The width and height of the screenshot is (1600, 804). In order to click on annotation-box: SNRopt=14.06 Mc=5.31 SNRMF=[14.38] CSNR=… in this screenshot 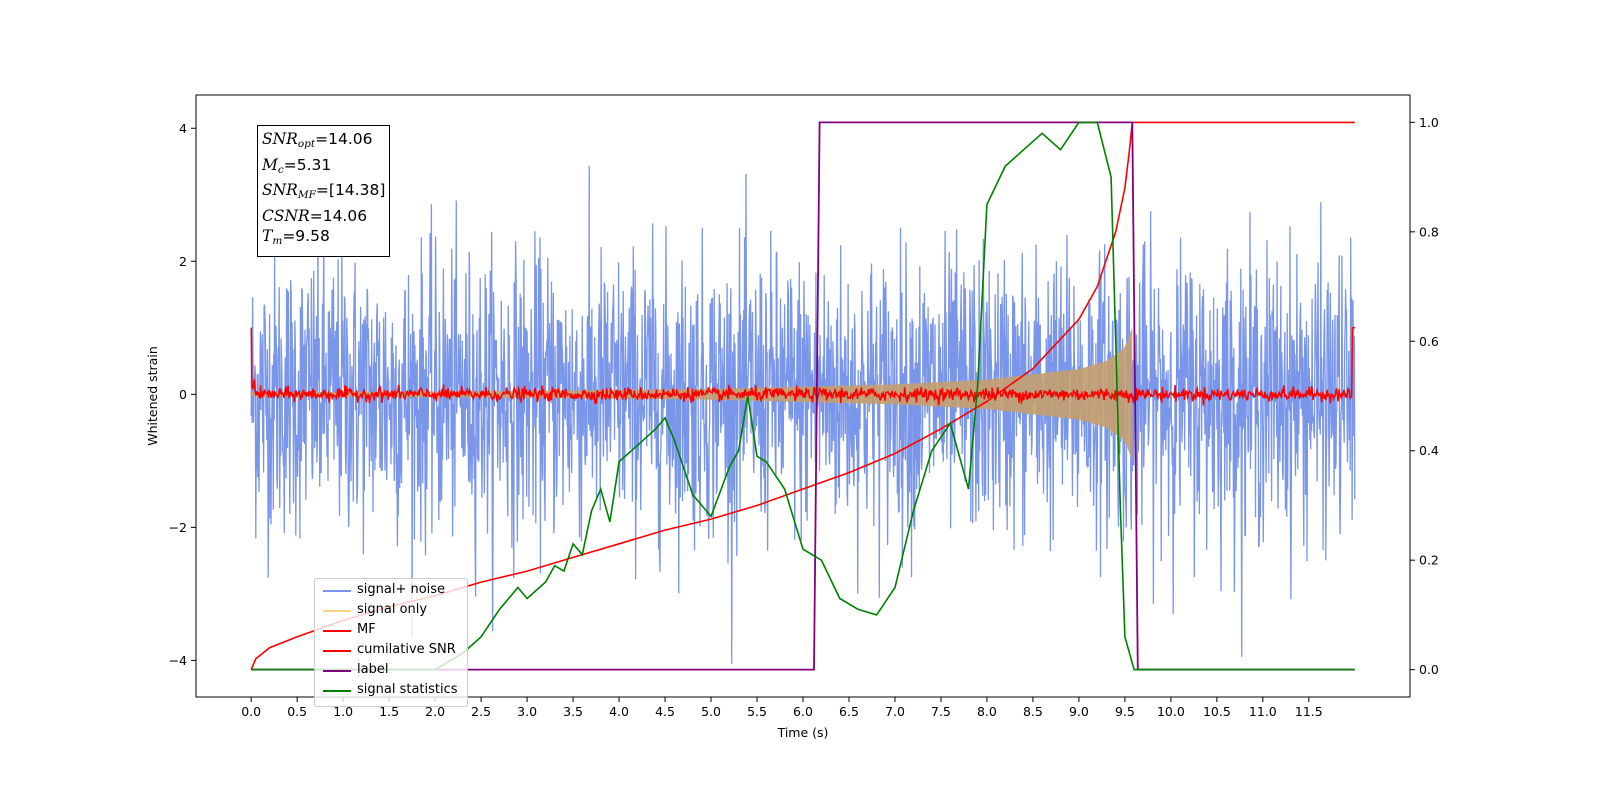, I will do `click(324, 191)`.